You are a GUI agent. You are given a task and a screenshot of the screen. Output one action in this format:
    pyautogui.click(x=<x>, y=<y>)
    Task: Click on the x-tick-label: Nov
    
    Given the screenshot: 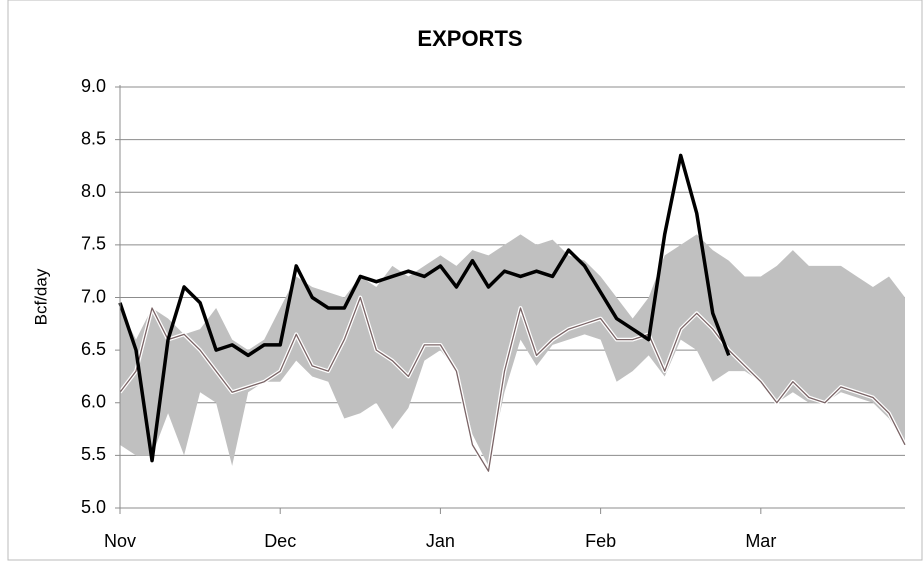 What is the action you would take?
    pyautogui.click(x=120, y=541)
    